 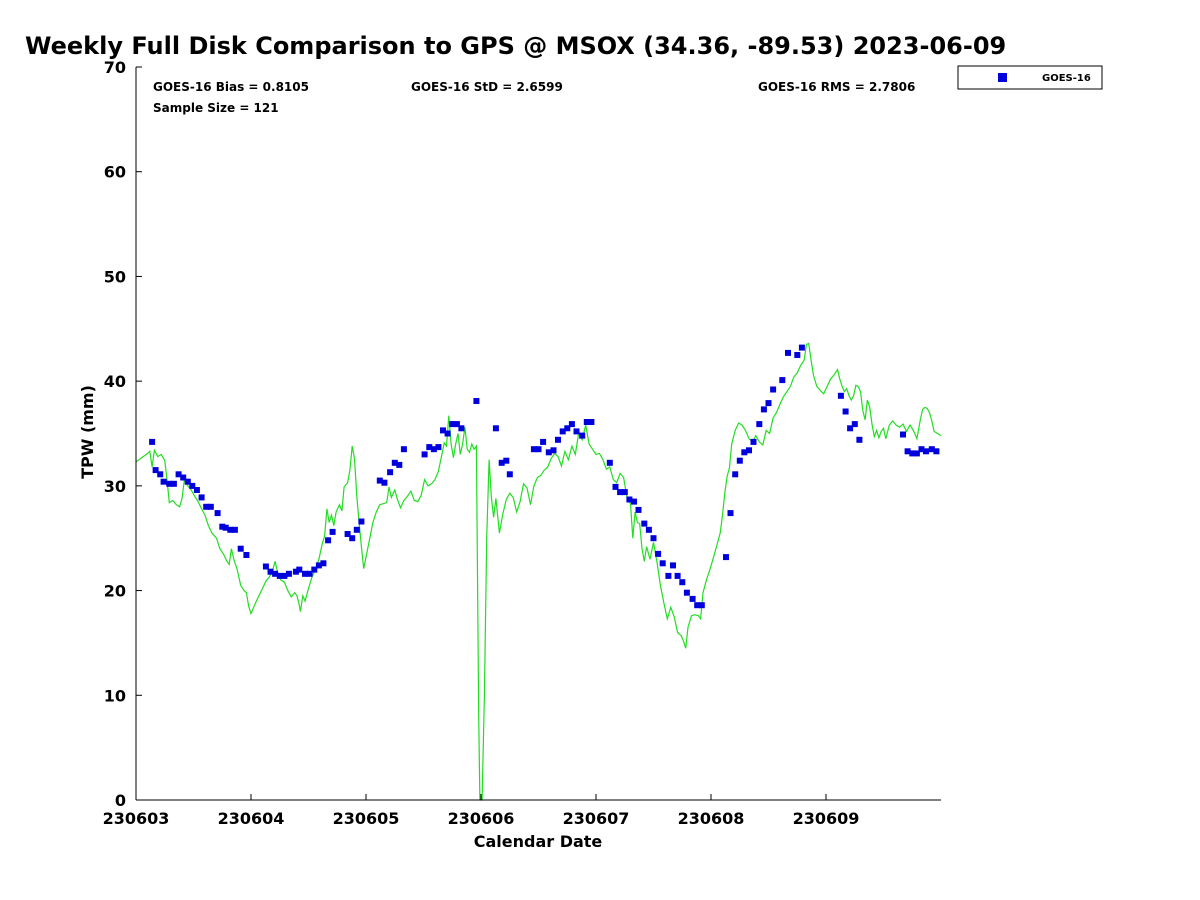 I want to click on x-tick-label: 230603, so click(x=136, y=818).